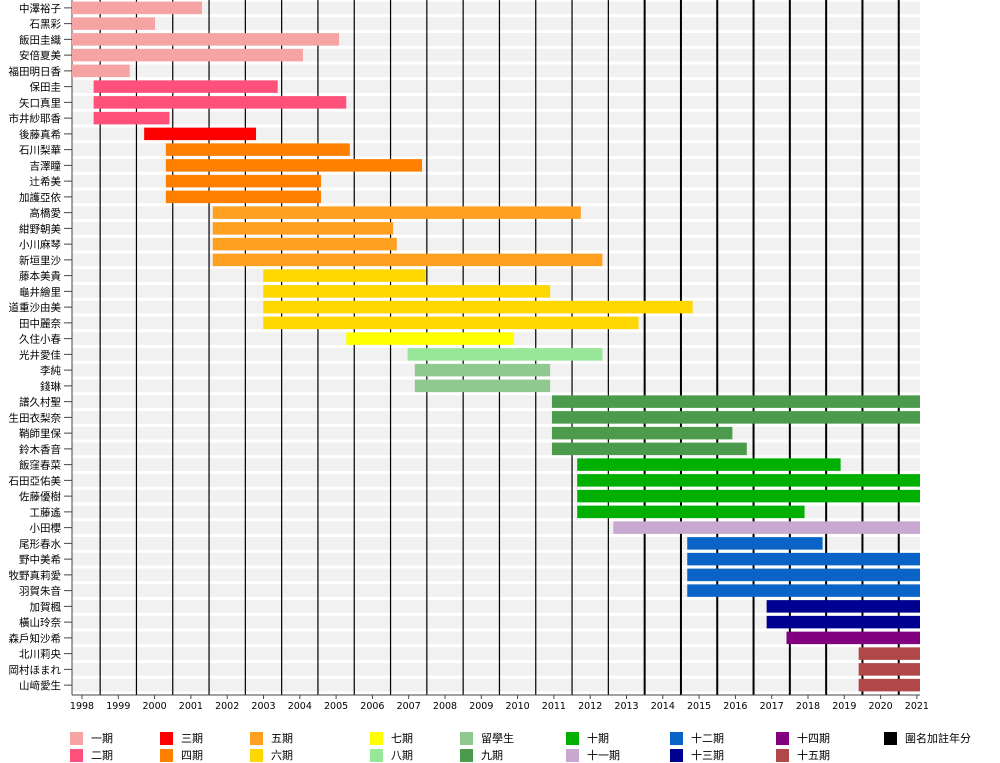 The width and height of the screenshot is (1000, 763). Describe the element at coordinates (481, 706) in the screenshot. I see `x-tick-label: 2009` at that location.